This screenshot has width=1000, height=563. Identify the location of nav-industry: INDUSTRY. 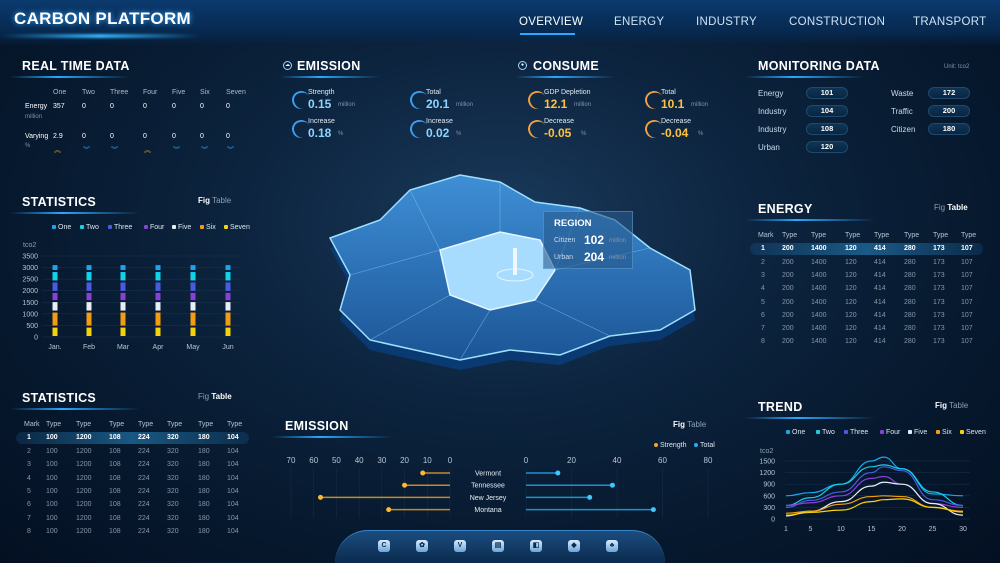
(726, 22).